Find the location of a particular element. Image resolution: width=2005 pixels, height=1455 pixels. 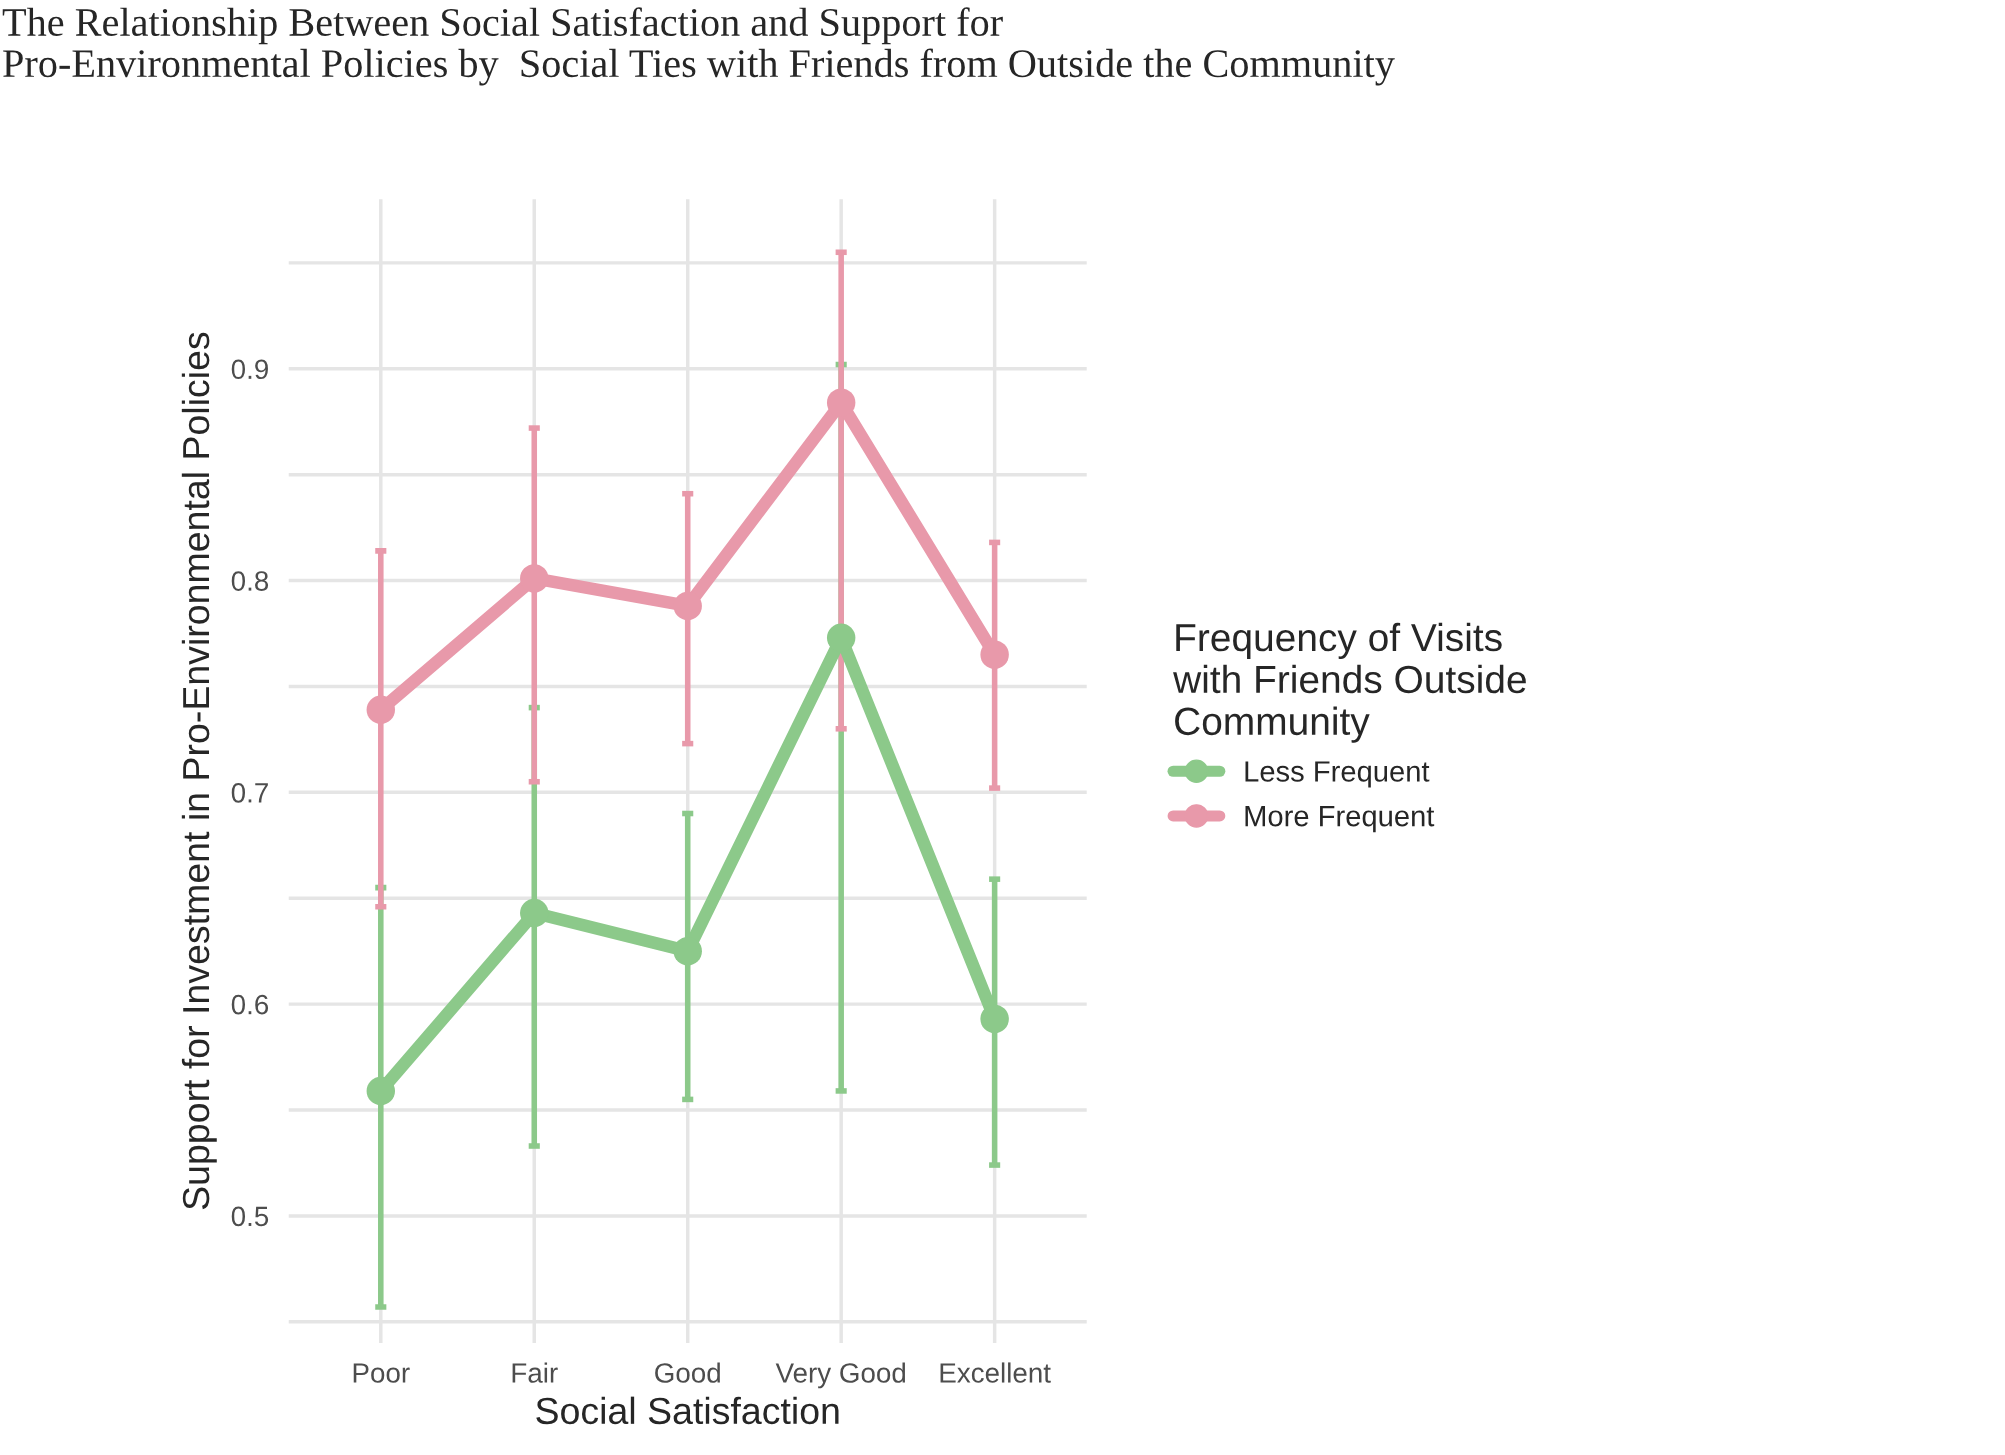

legend-label: More Frequent is located at coordinates (1340, 819).